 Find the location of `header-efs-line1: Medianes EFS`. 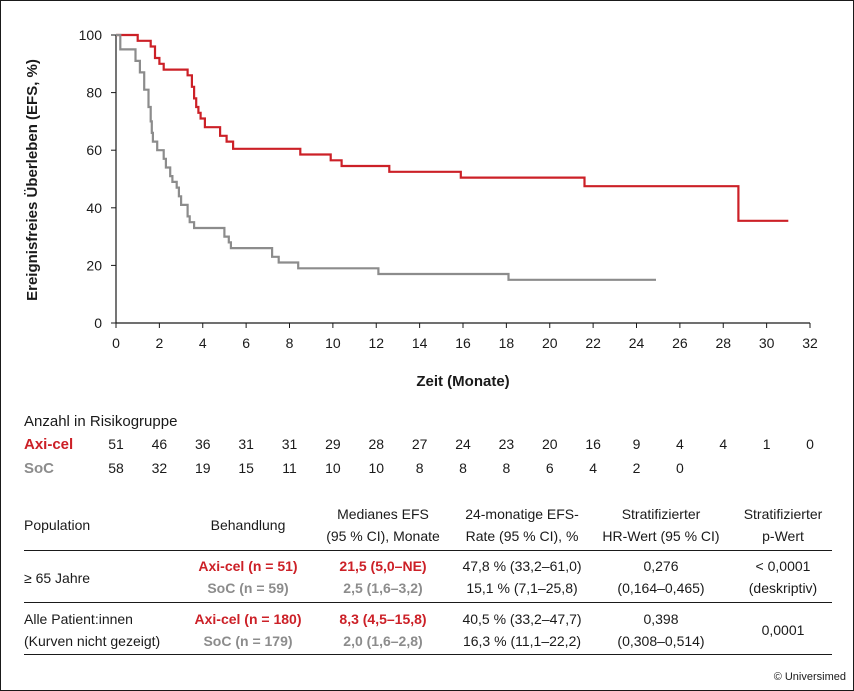

header-efs-line1: Medianes EFS is located at coordinates (383, 514).